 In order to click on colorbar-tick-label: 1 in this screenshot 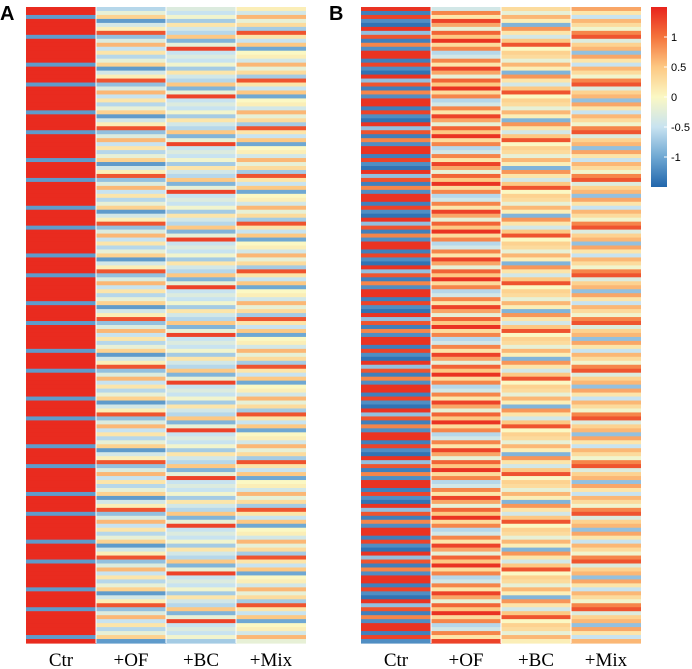, I will do `click(674, 38)`.